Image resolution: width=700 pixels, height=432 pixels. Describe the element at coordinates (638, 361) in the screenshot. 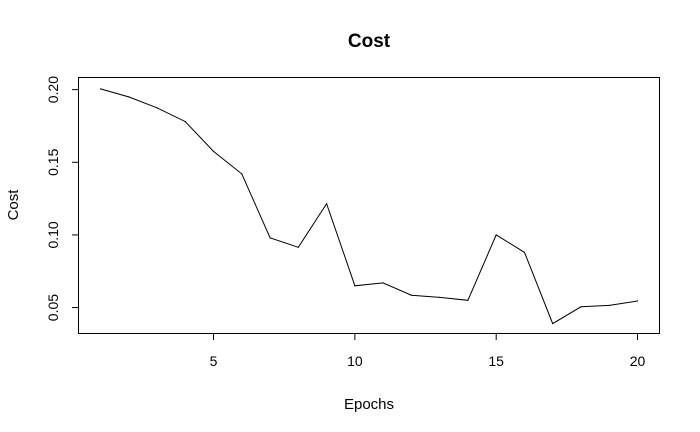

I see `x-tick-label-20: 20` at that location.